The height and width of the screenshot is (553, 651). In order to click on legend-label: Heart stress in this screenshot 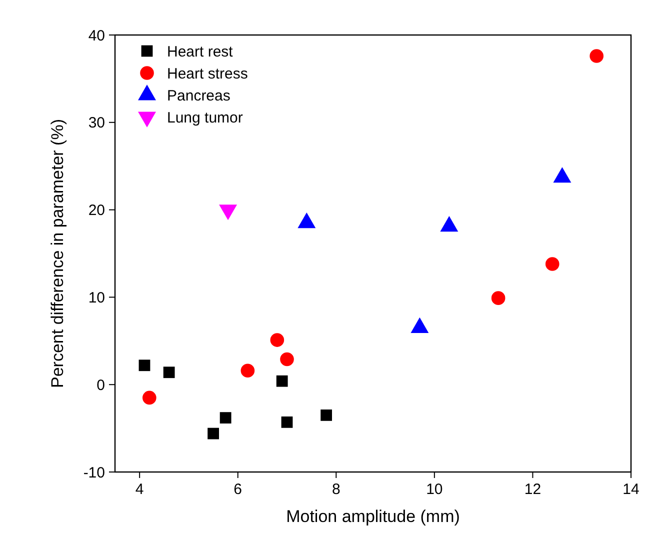, I will do `click(207, 73)`.